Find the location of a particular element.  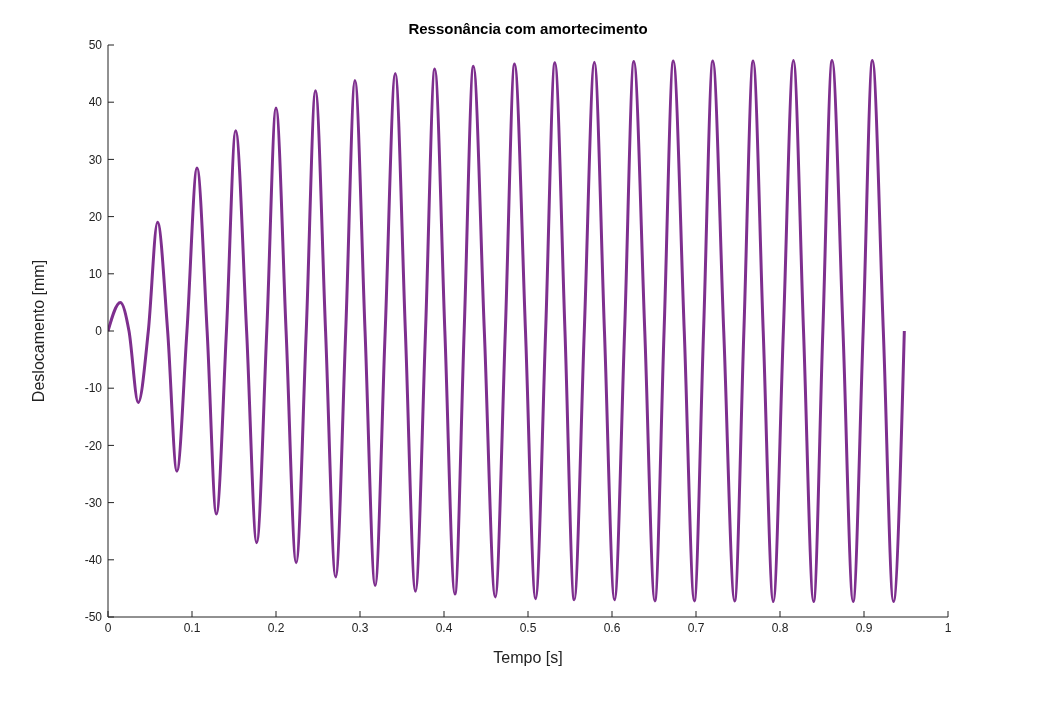

x-tick-label: 0.4 is located at coordinates (444, 627).